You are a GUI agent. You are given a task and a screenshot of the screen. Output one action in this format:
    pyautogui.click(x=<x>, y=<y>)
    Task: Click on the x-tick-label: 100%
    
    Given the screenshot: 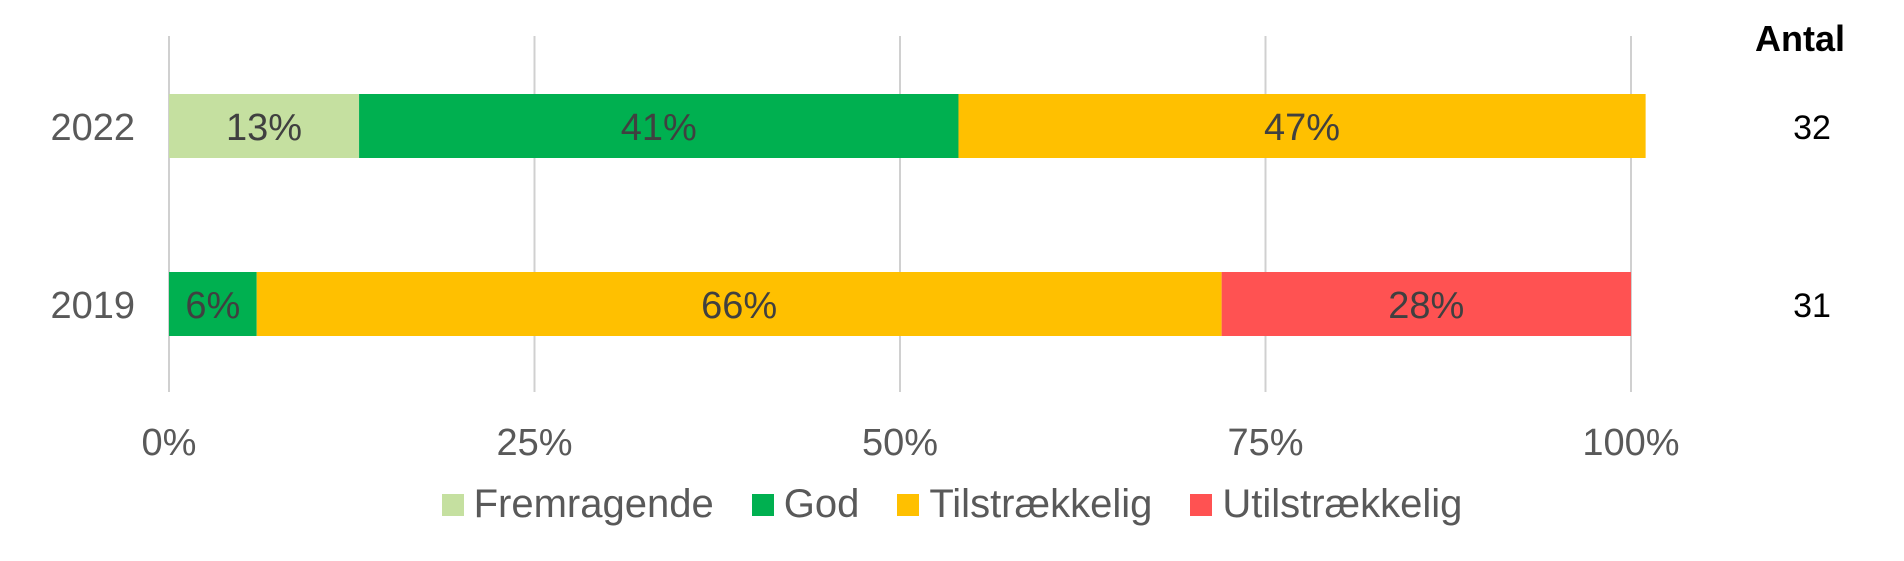 What is the action you would take?
    pyautogui.click(x=1630, y=443)
    